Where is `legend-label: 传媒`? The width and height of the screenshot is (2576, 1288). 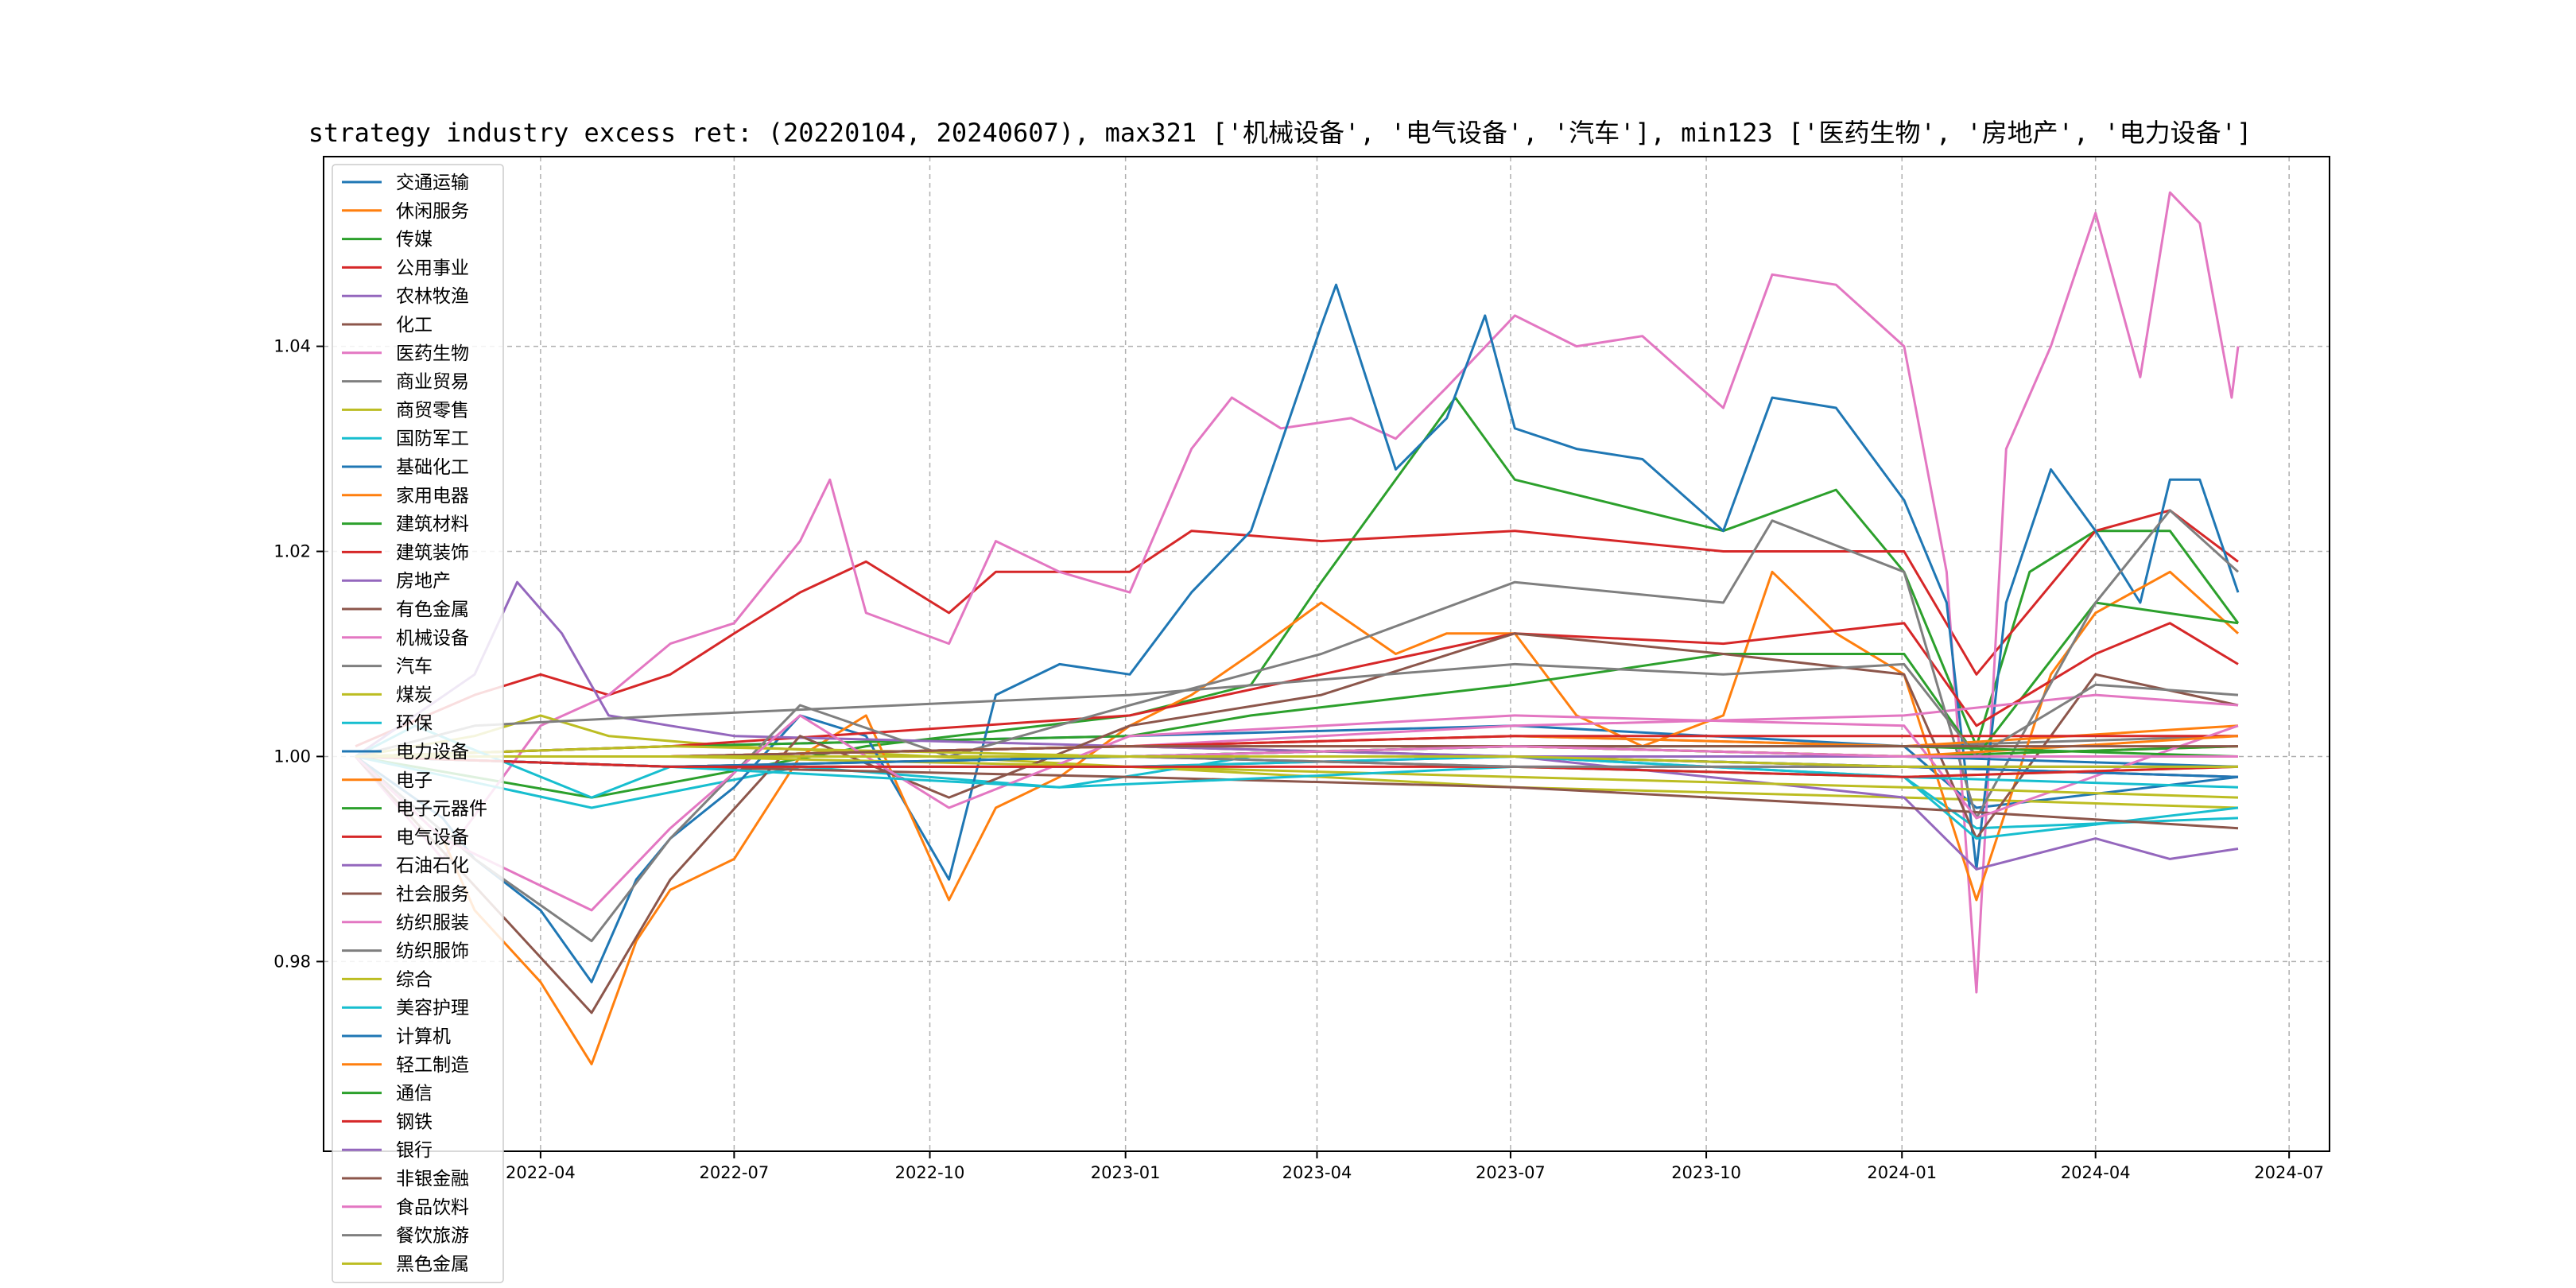 legend-label: 传媒 is located at coordinates (415, 240).